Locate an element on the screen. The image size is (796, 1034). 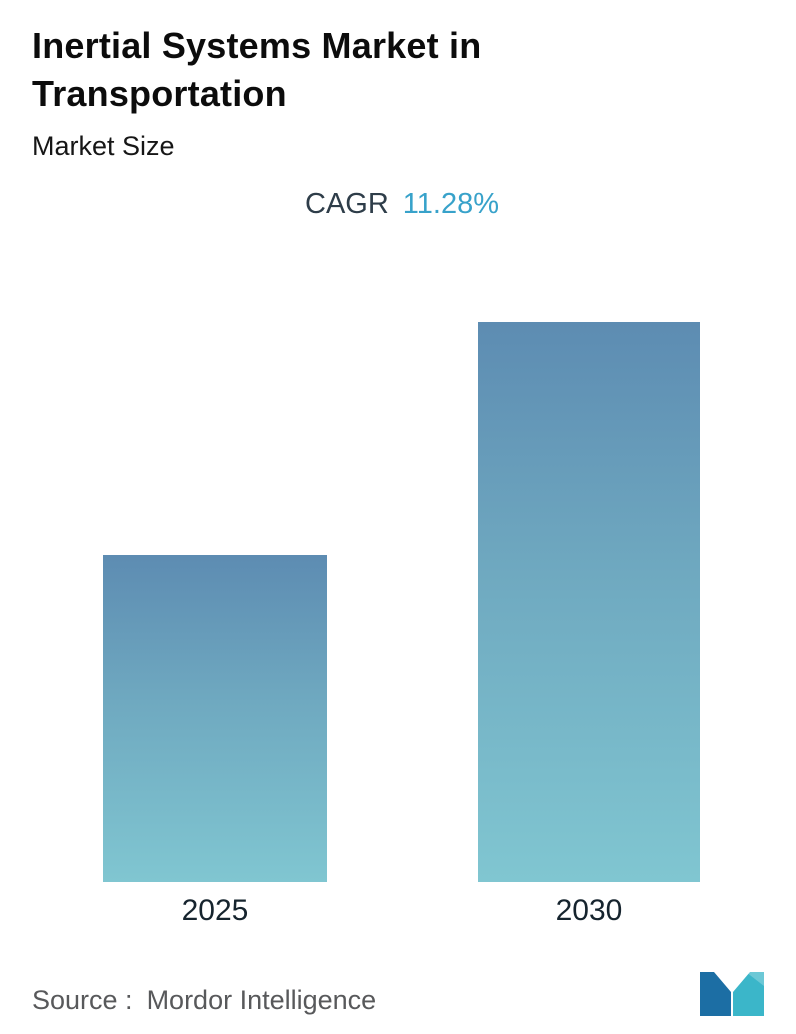
page-title-line2: Transportation is located at coordinates (159, 93).